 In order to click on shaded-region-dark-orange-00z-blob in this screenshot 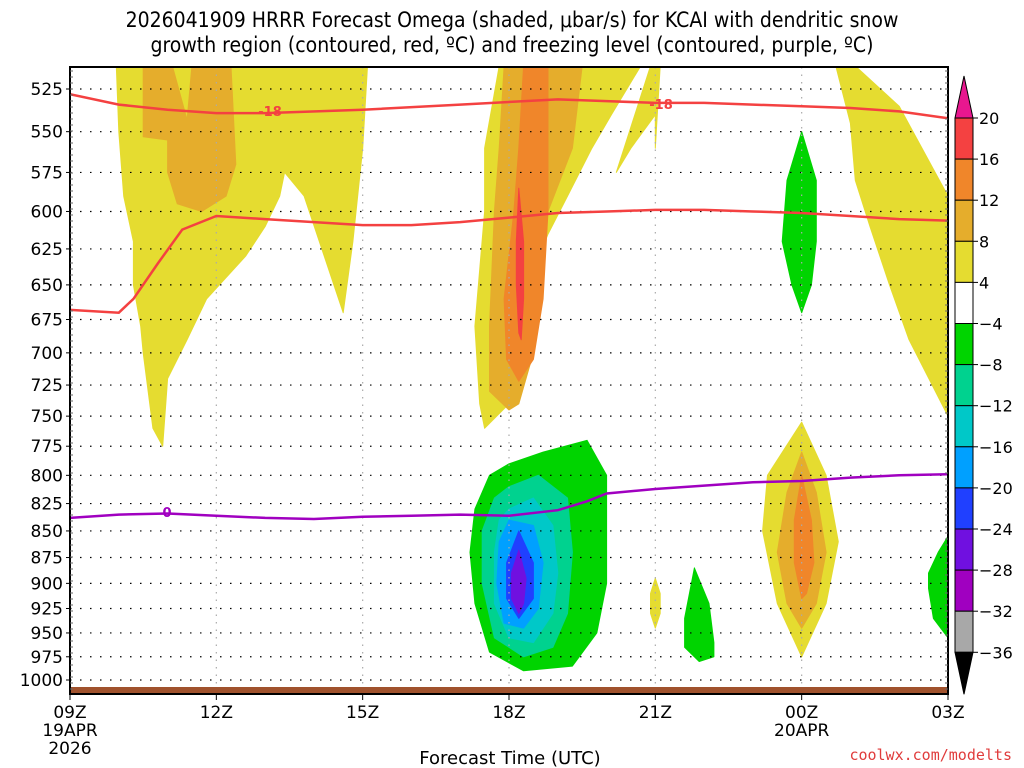, I will do `click(804, 536)`.